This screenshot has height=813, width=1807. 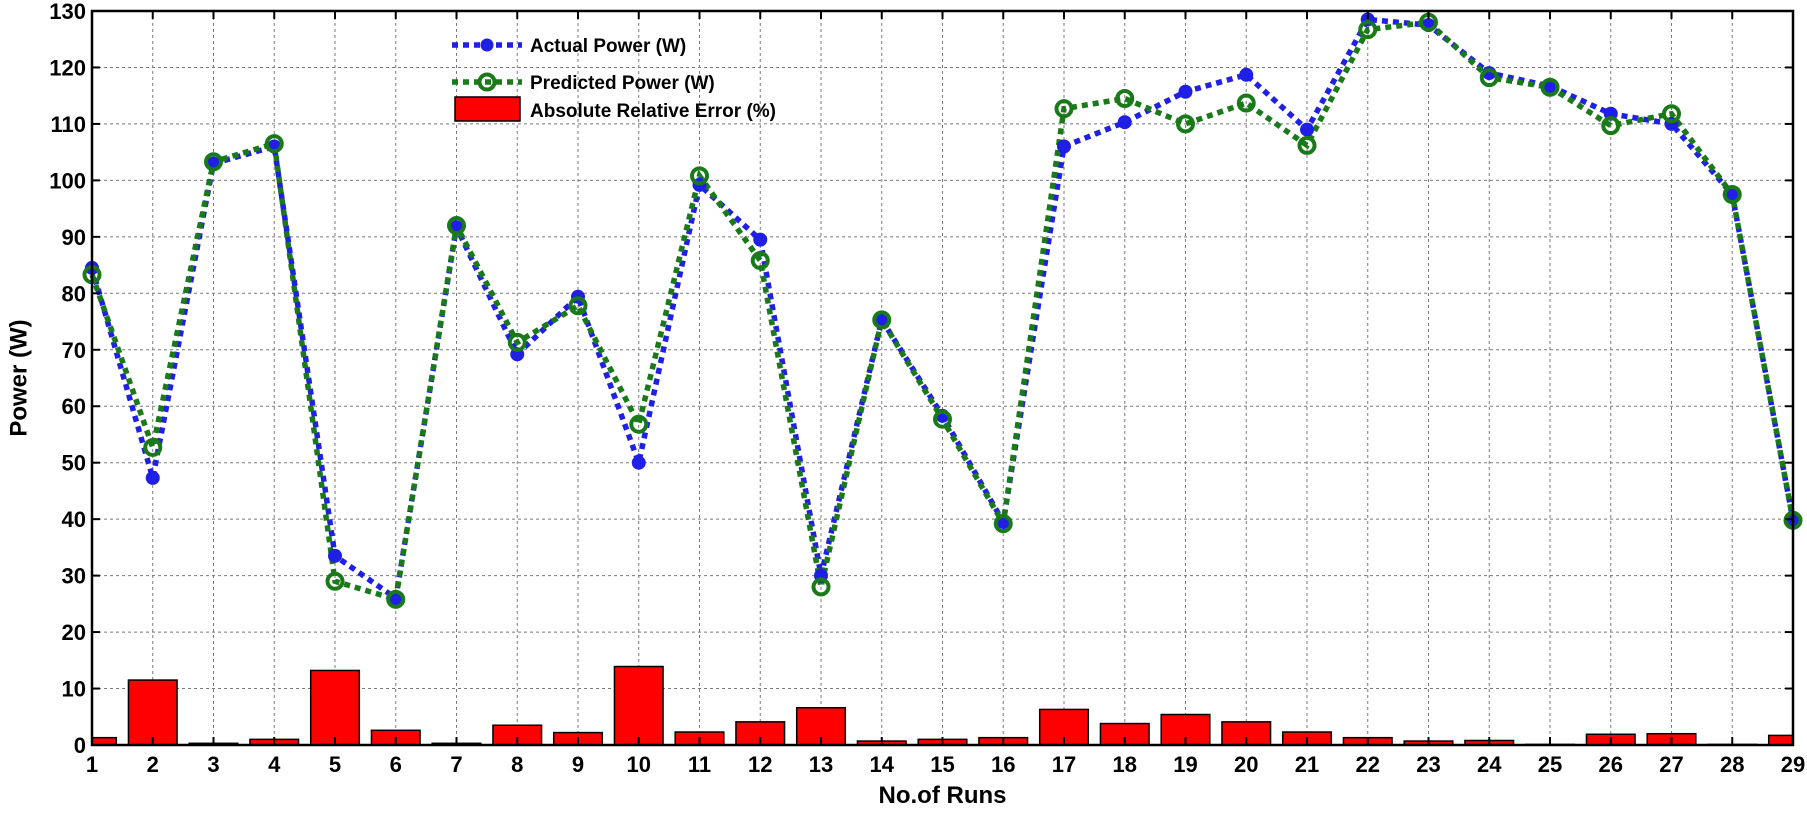 I want to click on x-tick-label: 19, so click(x=1185, y=764).